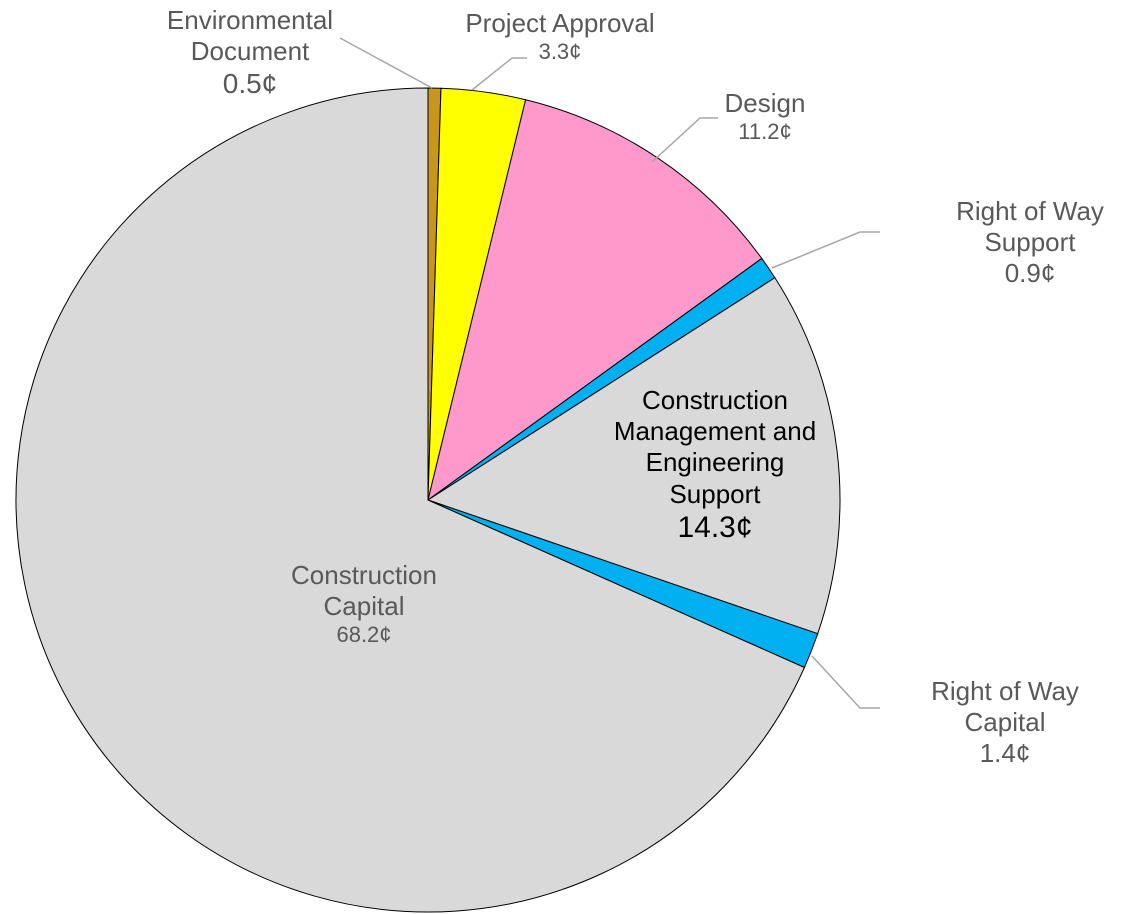 Image resolution: width=1135 pixels, height=914 pixels. Describe the element at coordinates (560, 23) in the screenshot. I see `category-label: Project Approval` at that location.